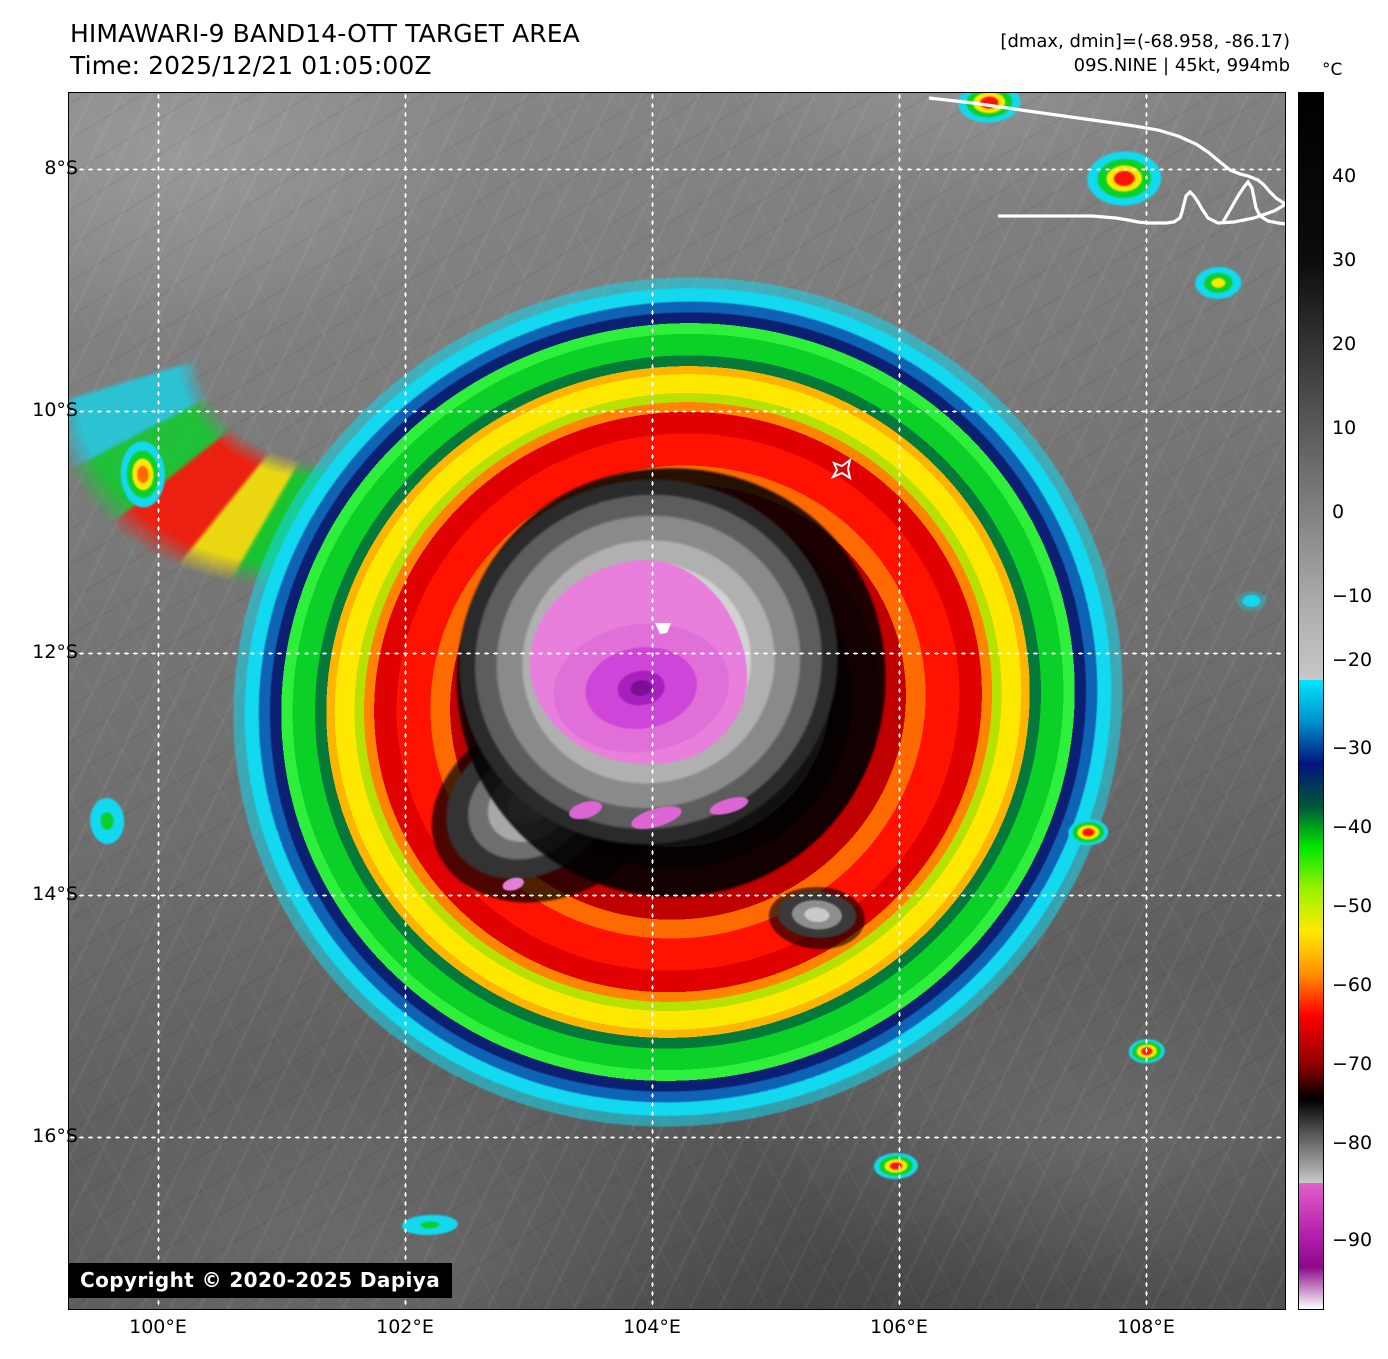 The image size is (1388, 1359). Describe the element at coordinates (677, 1137) in the screenshot. I see `gridline-latitude-16S` at that location.